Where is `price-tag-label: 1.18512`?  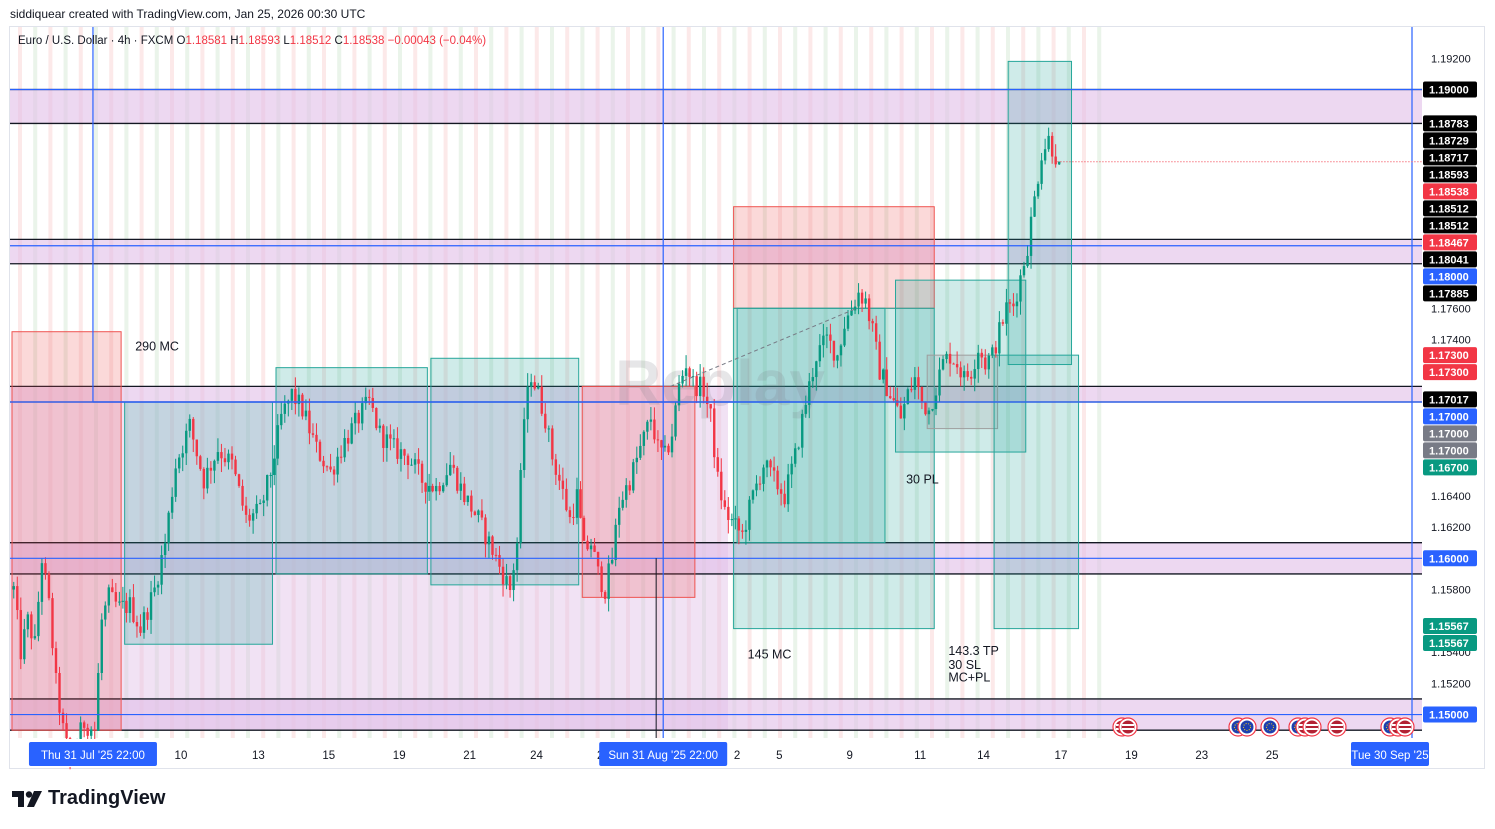
price-tag-label: 1.18512 is located at coordinates (1449, 209).